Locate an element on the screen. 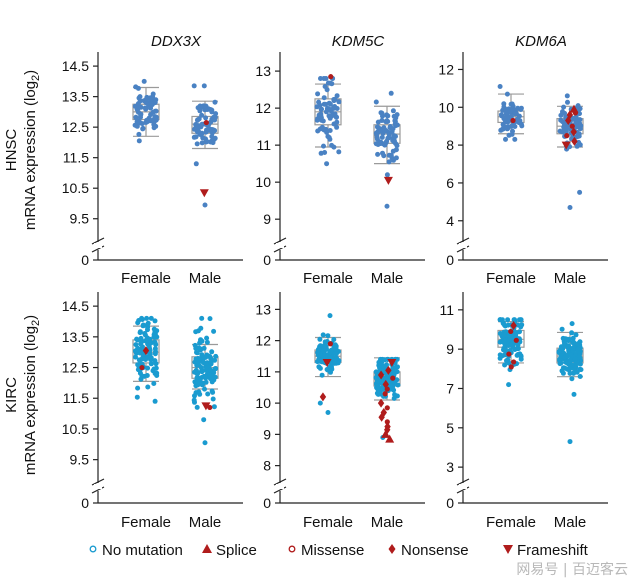  y-tick-label: 12.5 is located at coordinates (75, 368).